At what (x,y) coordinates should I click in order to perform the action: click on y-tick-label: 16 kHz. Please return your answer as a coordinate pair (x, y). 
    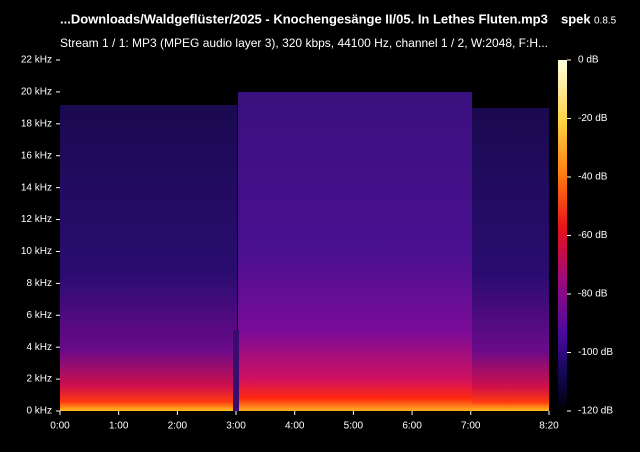
    Looking at the image, I should click on (36, 155).